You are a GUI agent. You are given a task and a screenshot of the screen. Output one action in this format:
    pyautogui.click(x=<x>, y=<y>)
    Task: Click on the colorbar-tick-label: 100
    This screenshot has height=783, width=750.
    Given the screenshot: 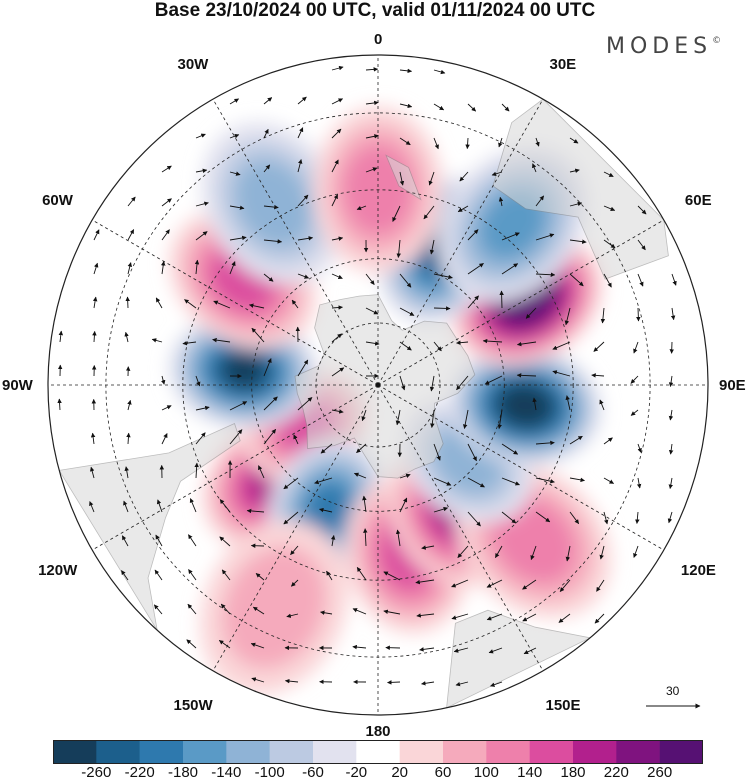 What is the action you would take?
    pyautogui.click(x=486, y=772)
    